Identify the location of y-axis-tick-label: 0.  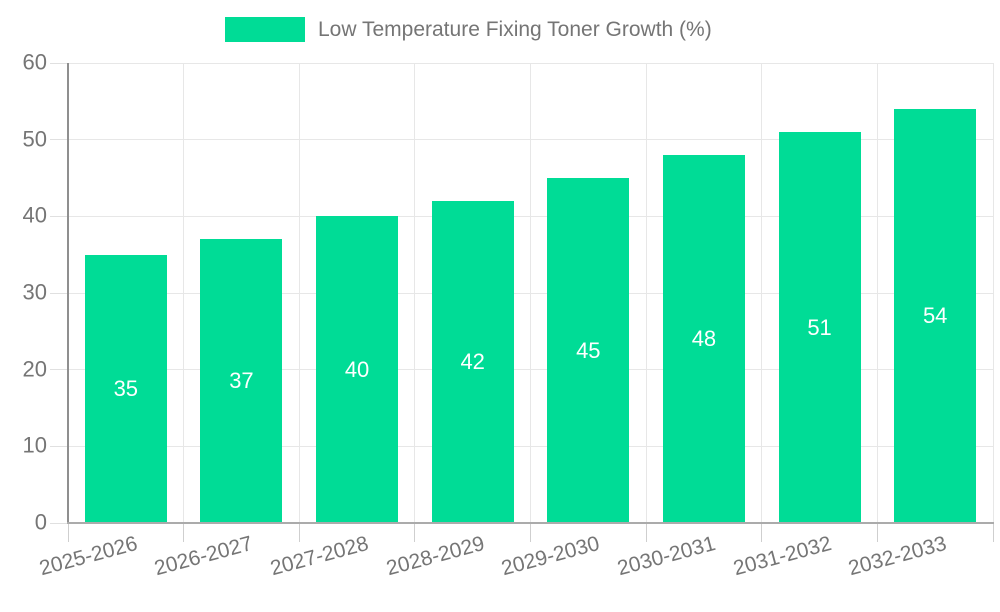
(40, 522).